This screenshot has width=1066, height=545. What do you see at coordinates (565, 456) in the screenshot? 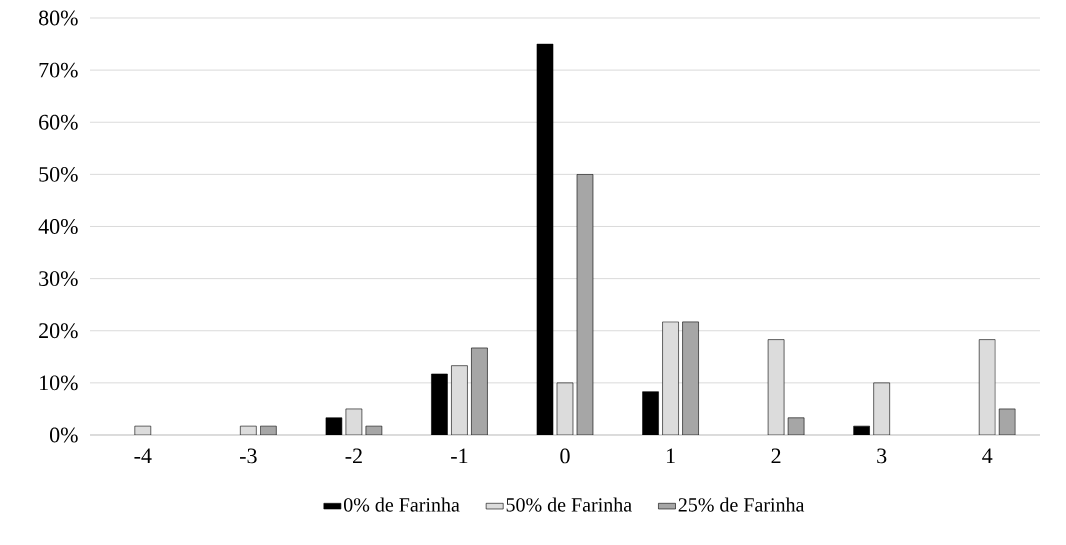
I see `x-tick-label: 0` at bounding box center [565, 456].